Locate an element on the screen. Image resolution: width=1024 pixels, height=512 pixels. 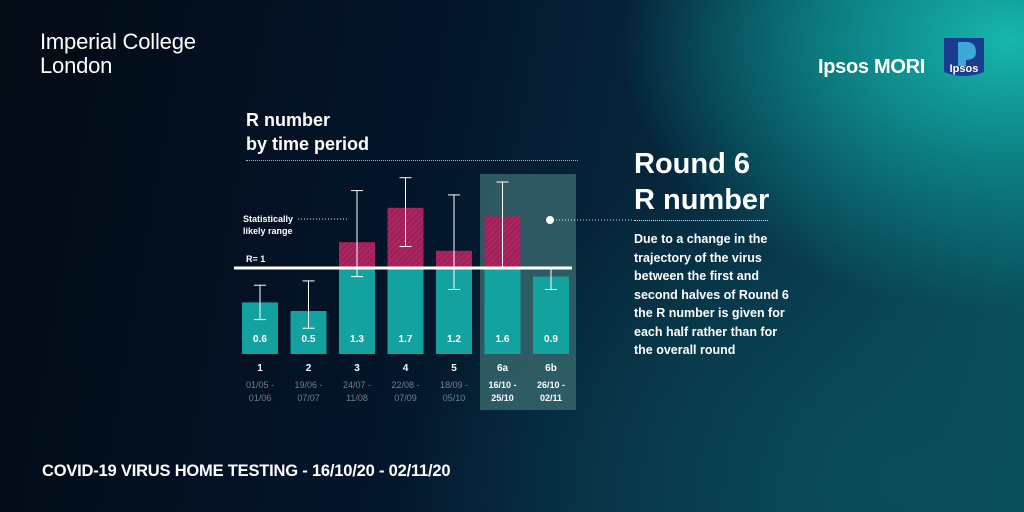
ipsos-mori-logo-text: Ipsos MORI is located at coordinates (872, 67).